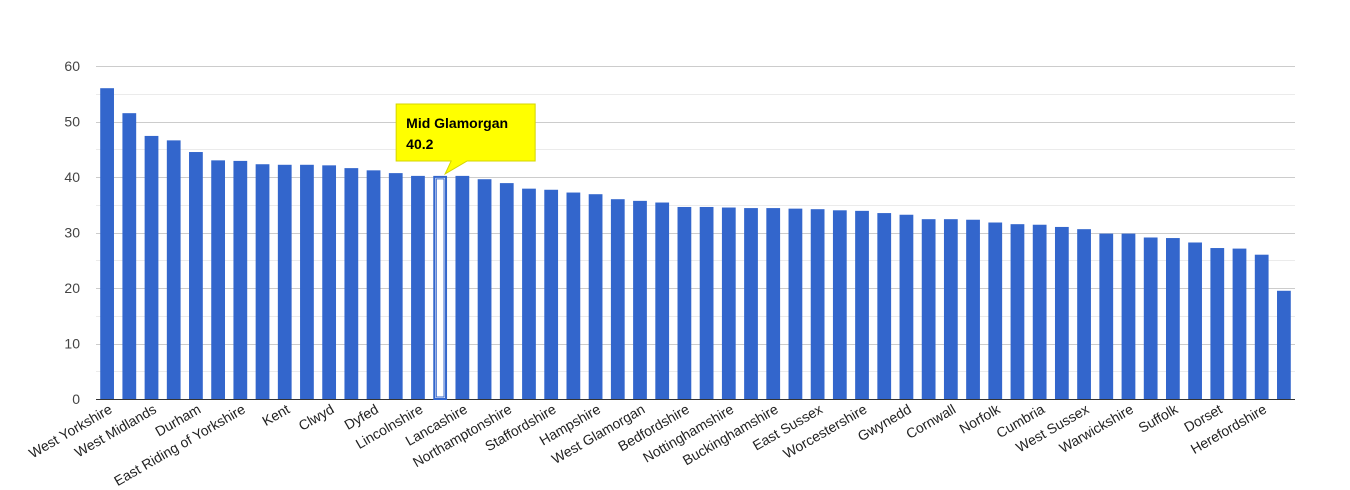 Image resolution: width=1350 pixels, height=490 pixels. I want to click on y-tick-label: 10, so click(72, 344).